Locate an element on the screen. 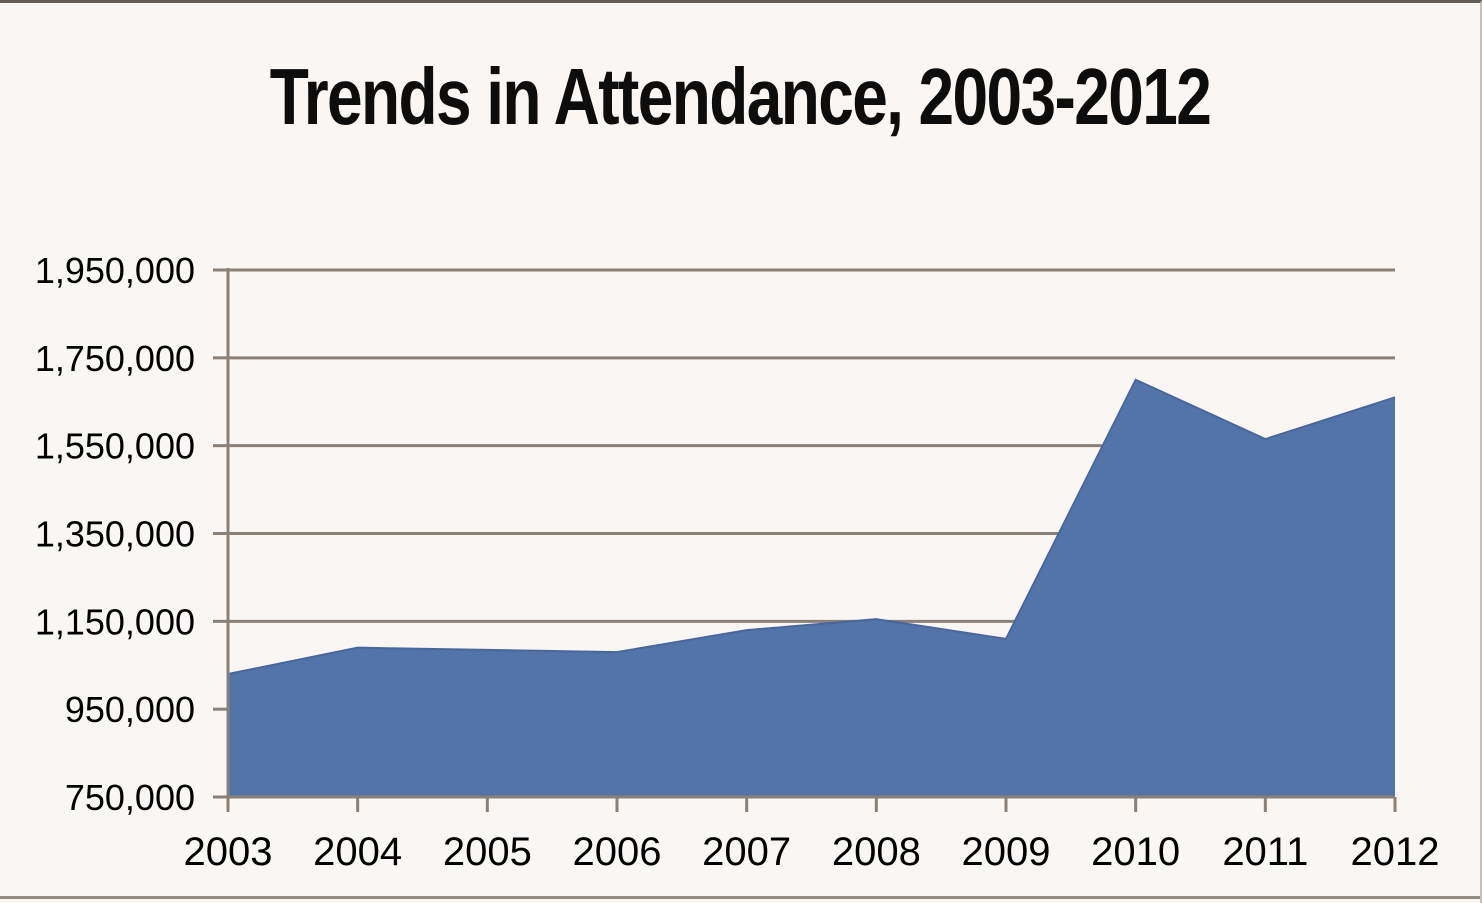 This screenshot has height=903, width=1482. x-tick-label: 2003 is located at coordinates (228, 852).